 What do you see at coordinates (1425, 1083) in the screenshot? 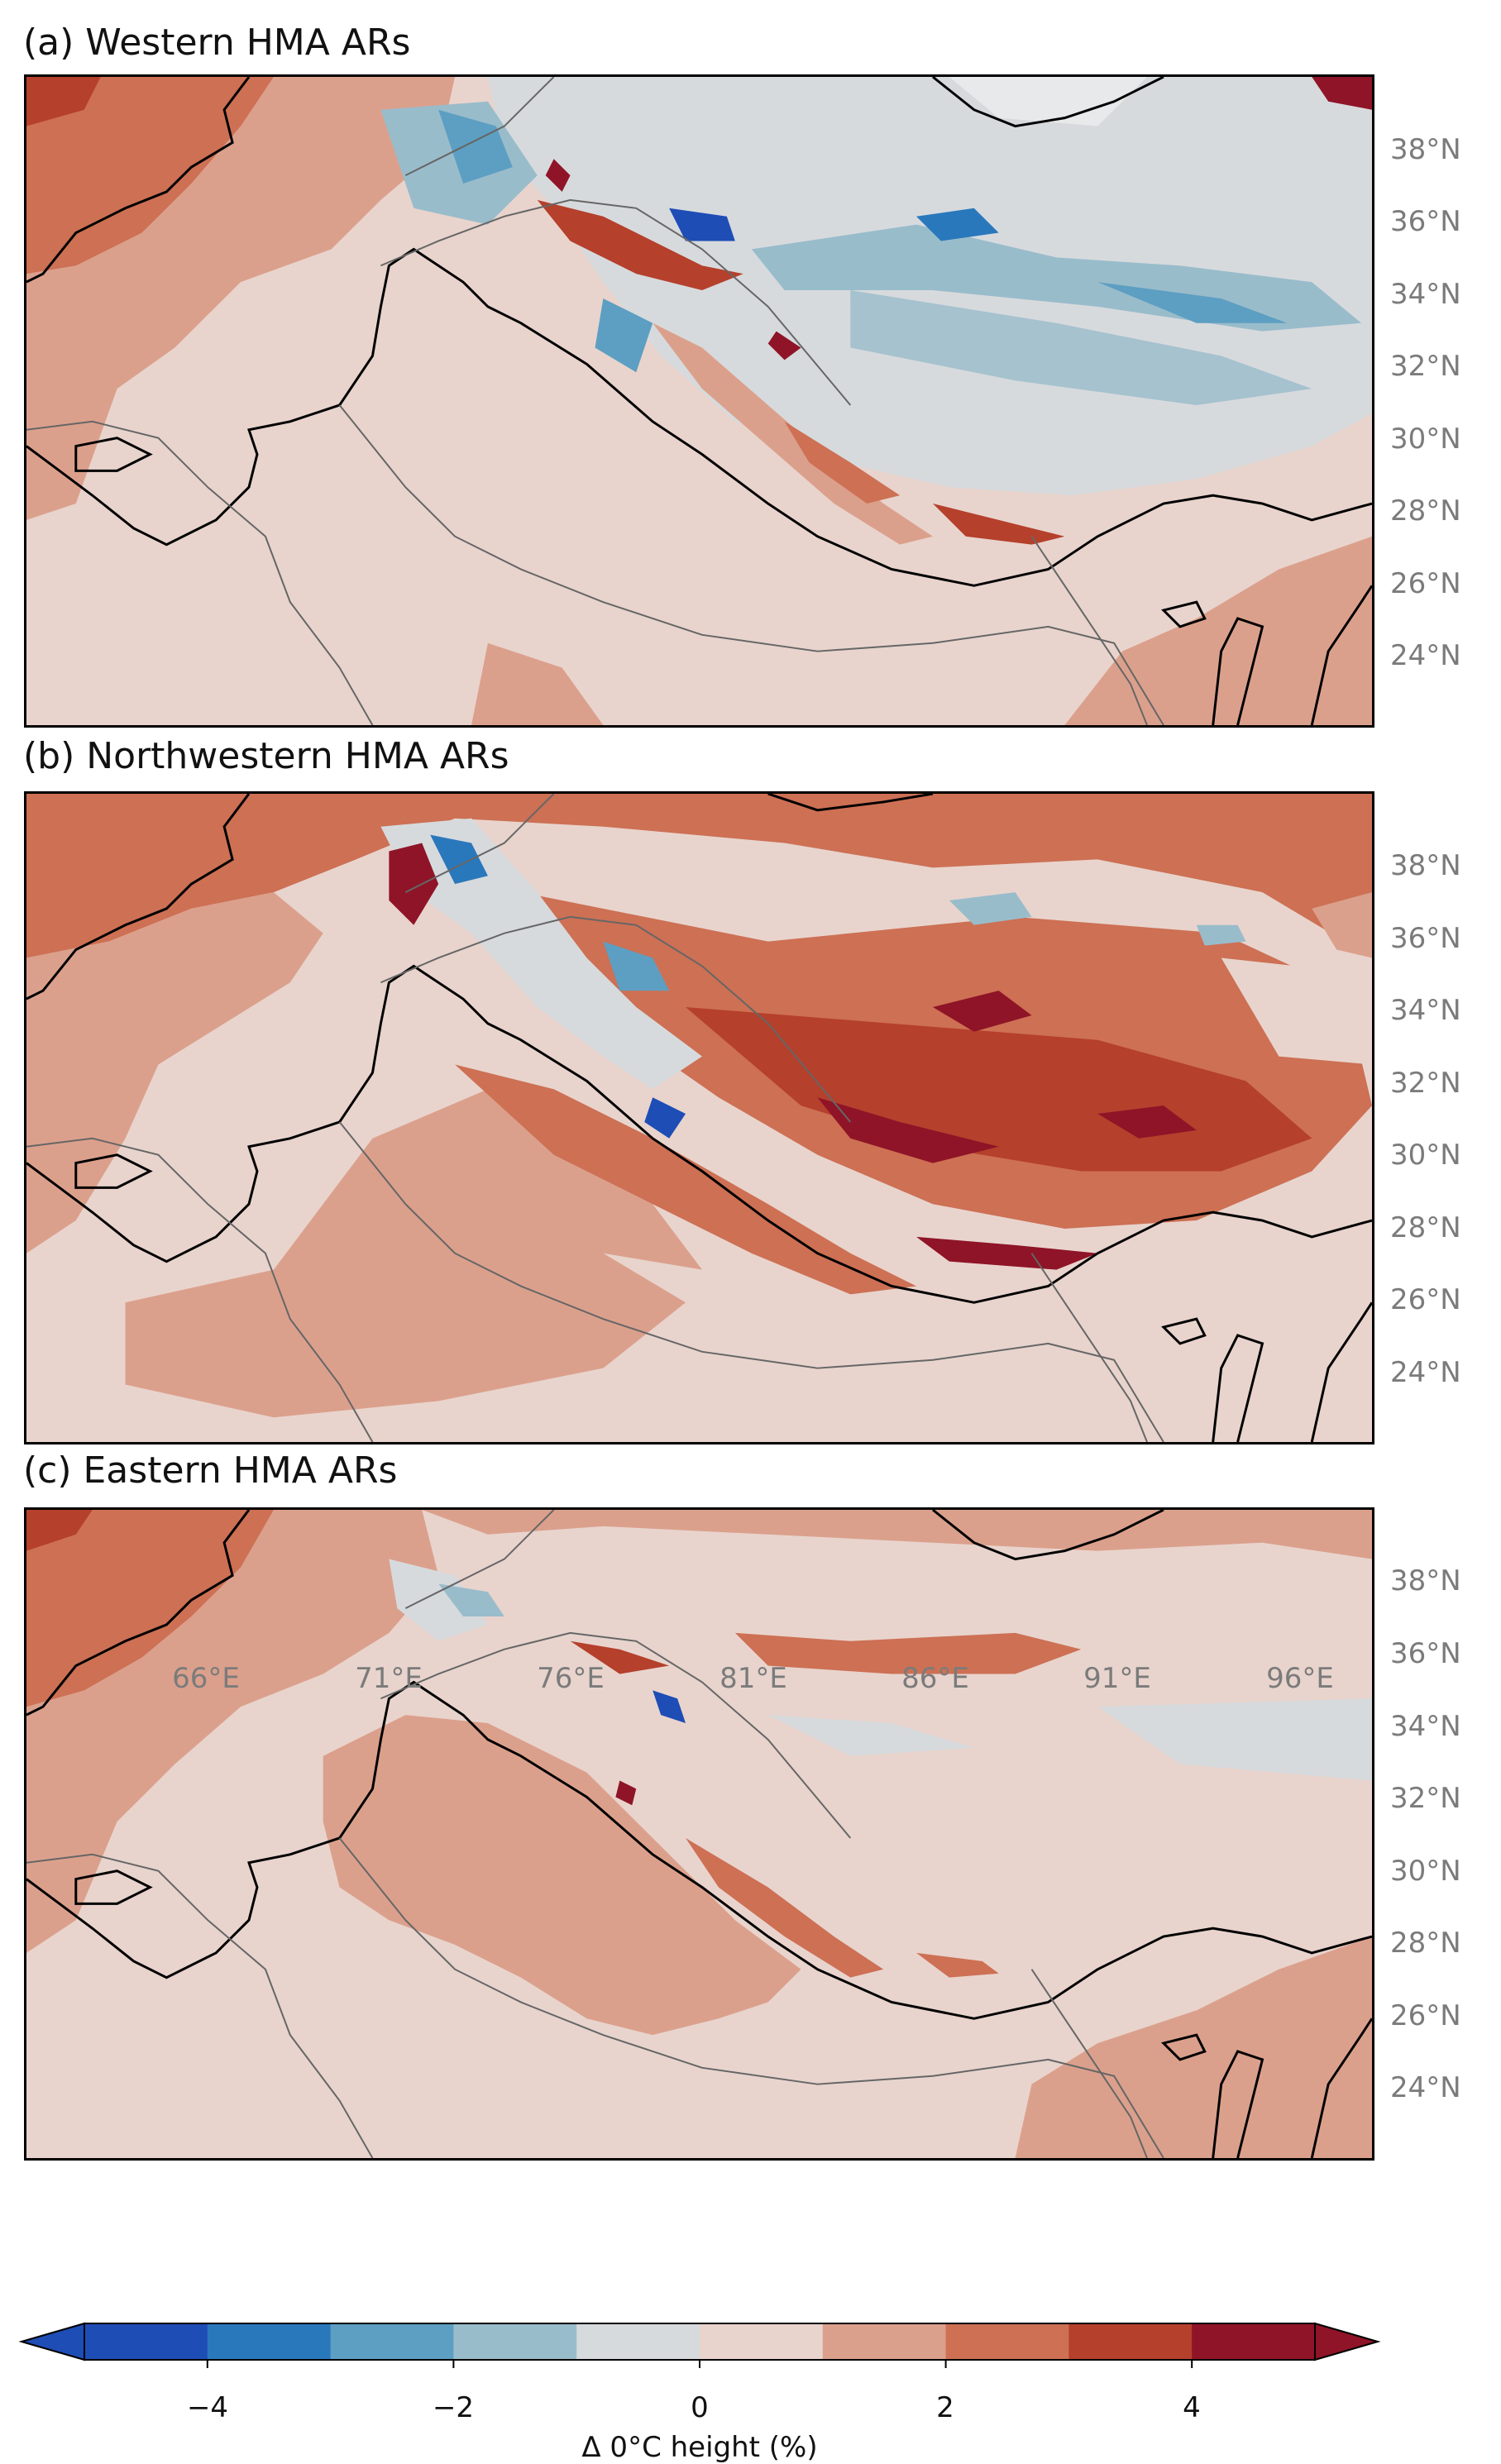
I see `lat-label-b-32: 32°N` at bounding box center [1425, 1083].